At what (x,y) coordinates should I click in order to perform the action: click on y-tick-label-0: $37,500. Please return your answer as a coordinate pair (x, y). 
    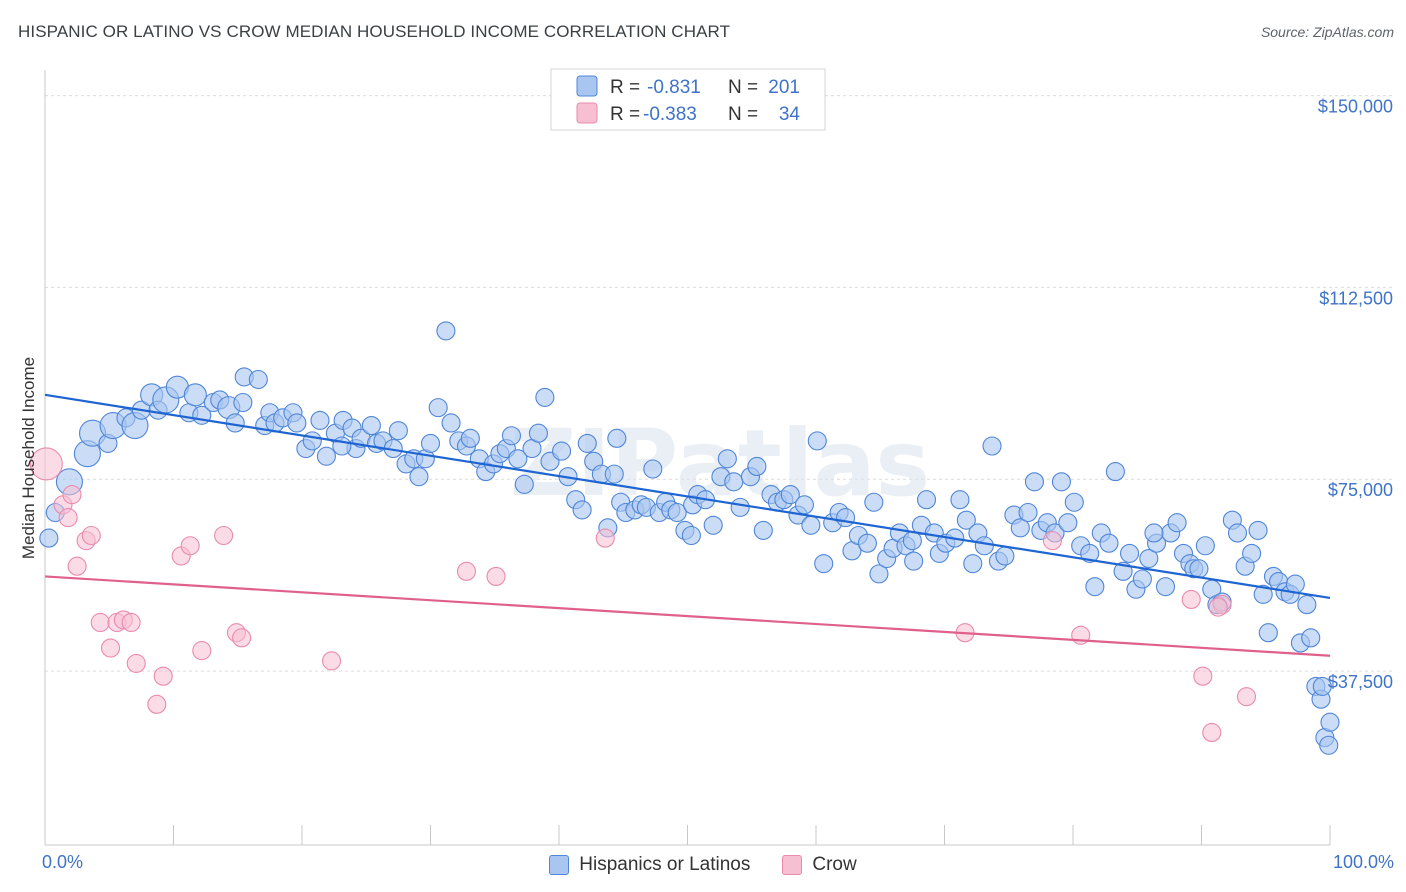
    Looking at the image, I should click on (1360, 682).